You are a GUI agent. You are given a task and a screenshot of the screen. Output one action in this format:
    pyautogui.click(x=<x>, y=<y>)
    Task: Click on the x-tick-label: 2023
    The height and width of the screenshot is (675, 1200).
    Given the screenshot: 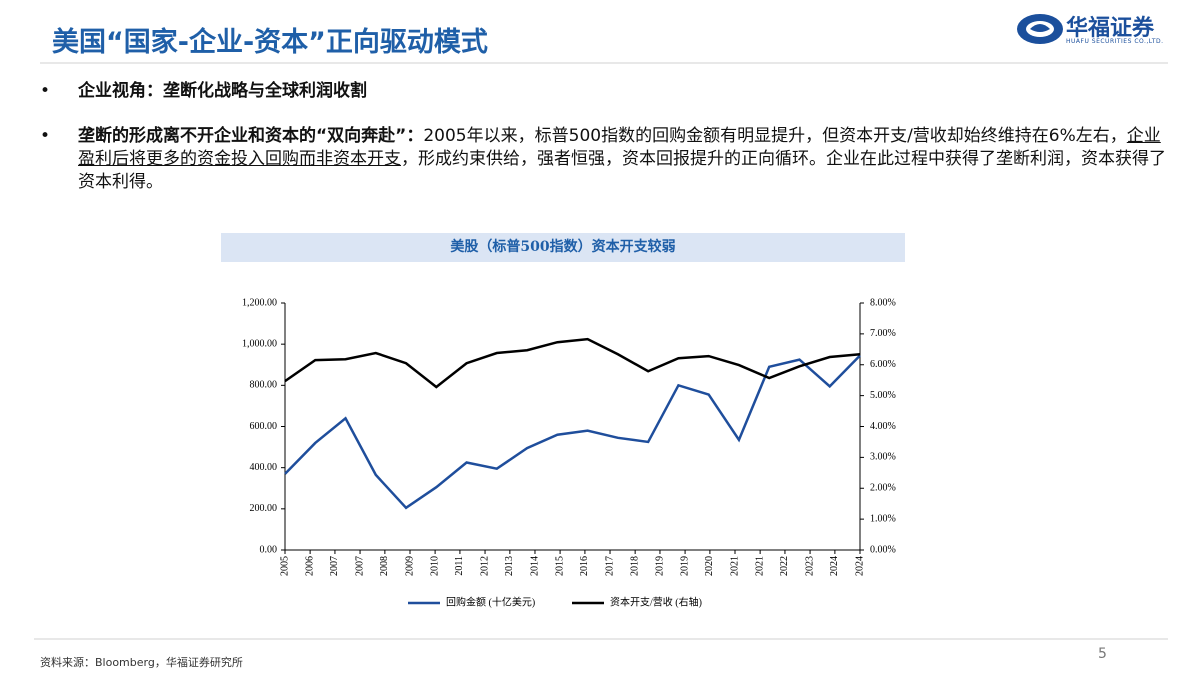 What is the action you would take?
    pyautogui.click(x=809, y=566)
    